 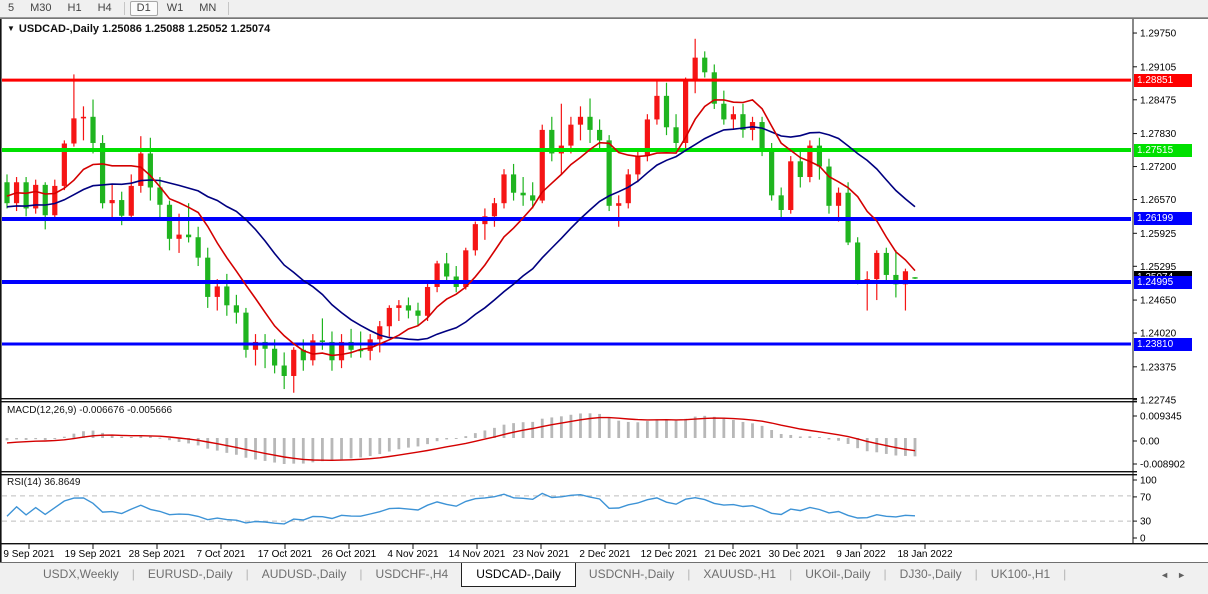 I want to click on svg-text: 100, so click(x=1148, y=481).